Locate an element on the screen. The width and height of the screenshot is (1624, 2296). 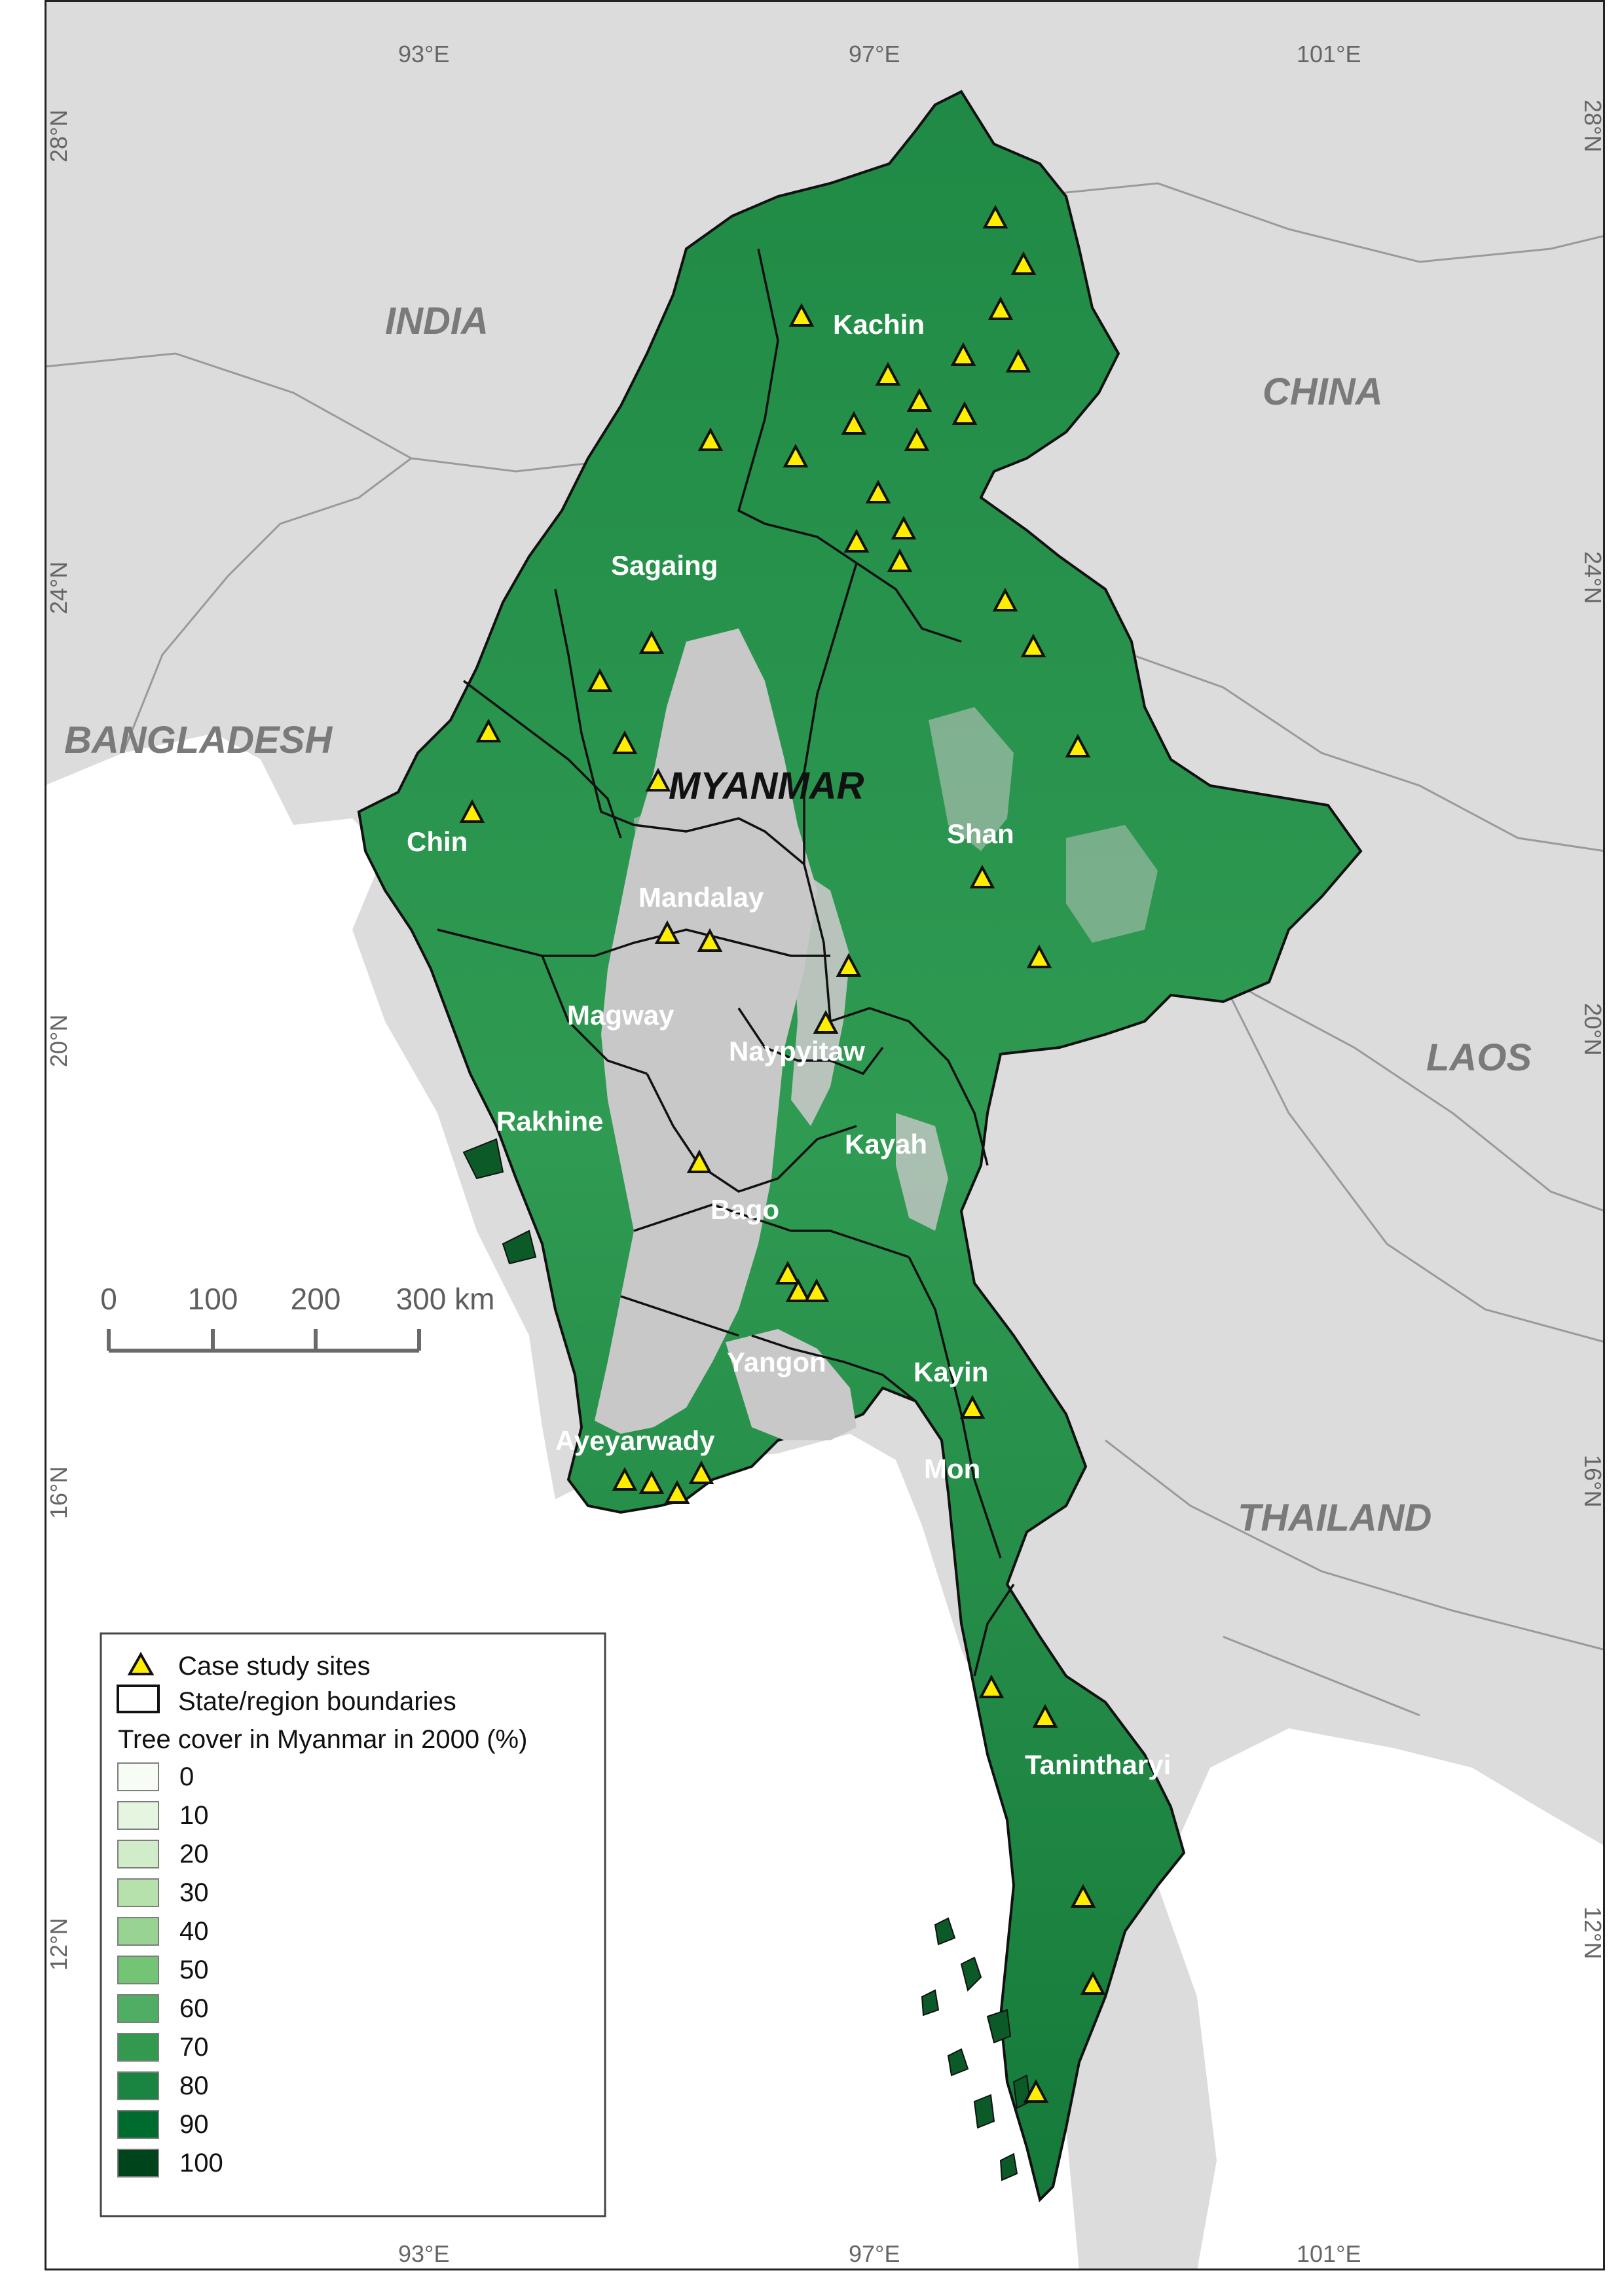
legend-class-label-100: 100 is located at coordinates (201, 2163).